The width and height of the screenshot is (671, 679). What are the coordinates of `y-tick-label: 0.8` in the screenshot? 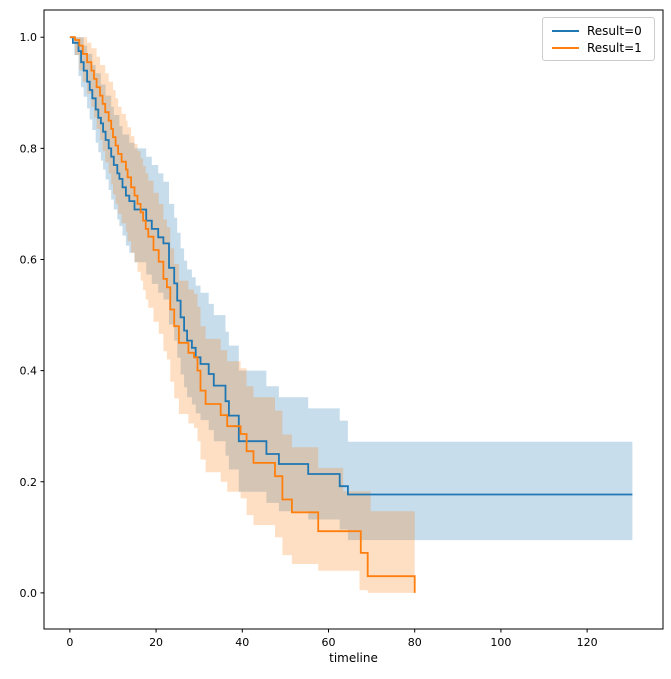 It's located at (29, 148).